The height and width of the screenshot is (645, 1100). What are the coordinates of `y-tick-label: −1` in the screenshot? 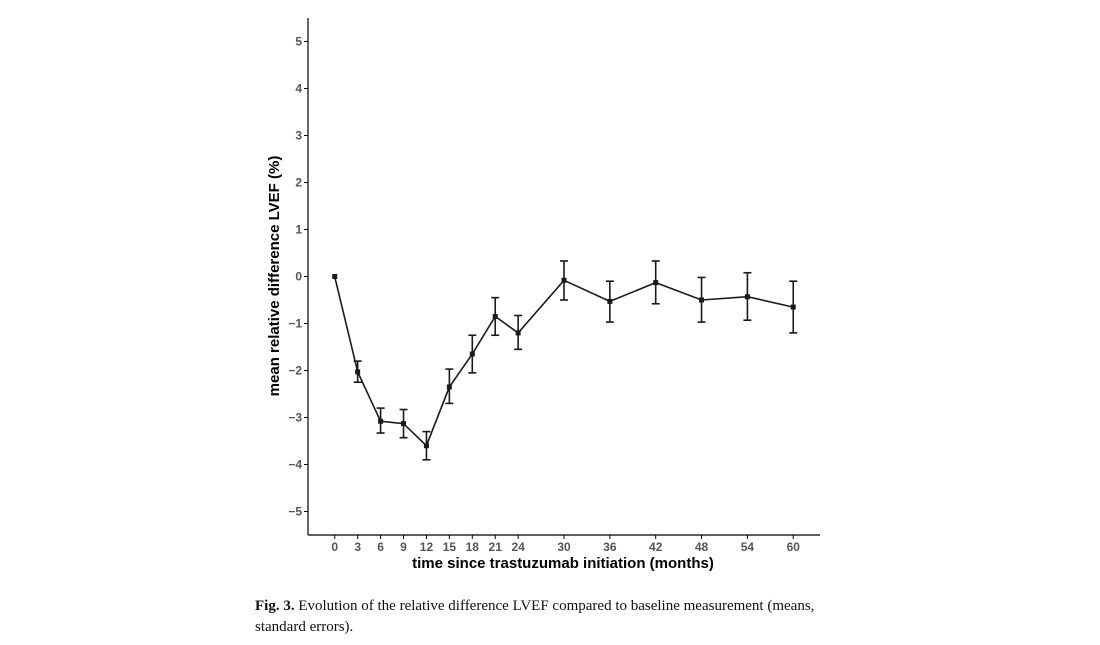 It's located at (295, 324).